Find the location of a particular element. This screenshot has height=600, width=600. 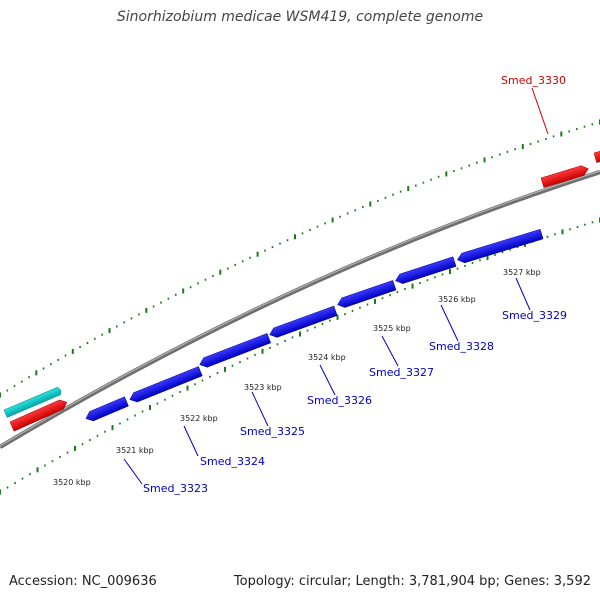

scale-label: 3527 kbp is located at coordinates (522, 272).